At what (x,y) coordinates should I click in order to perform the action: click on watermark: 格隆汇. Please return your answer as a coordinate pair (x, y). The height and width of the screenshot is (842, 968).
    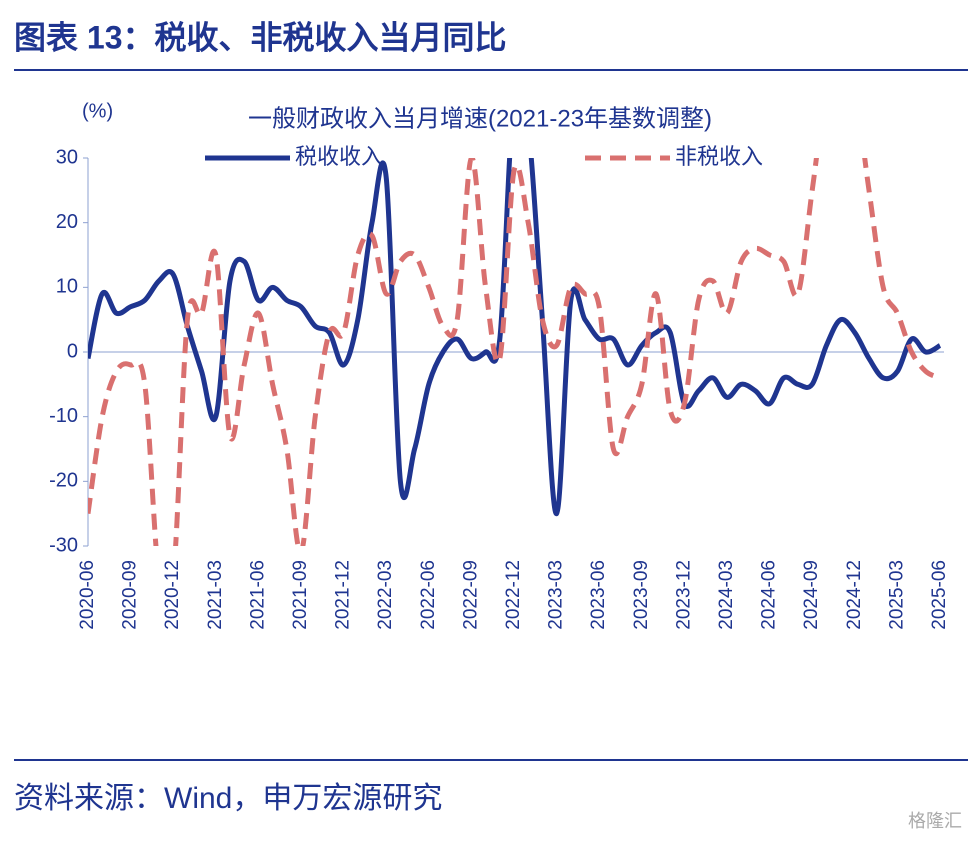
    Looking at the image, I should click on (935, 821).